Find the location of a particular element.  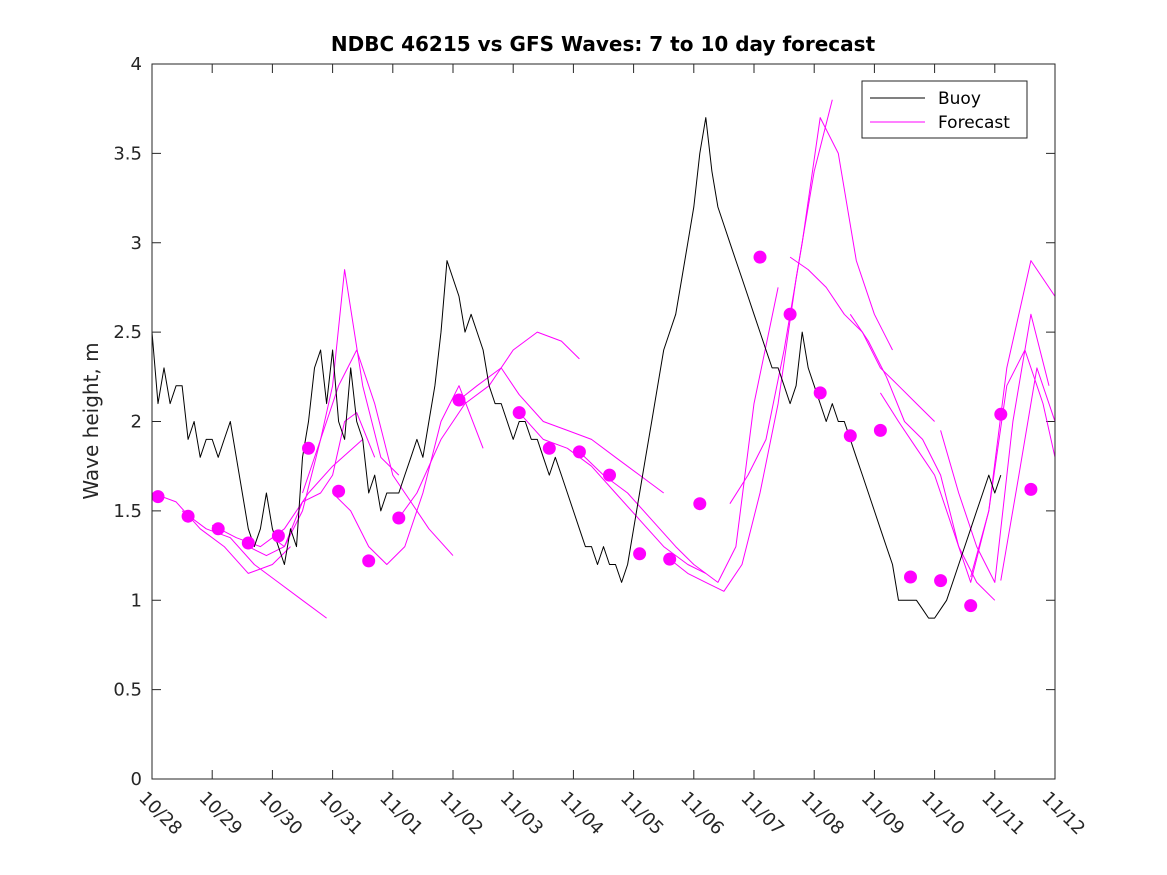

y-axis-title: Wave height, m is located at coordinates (91, 420).